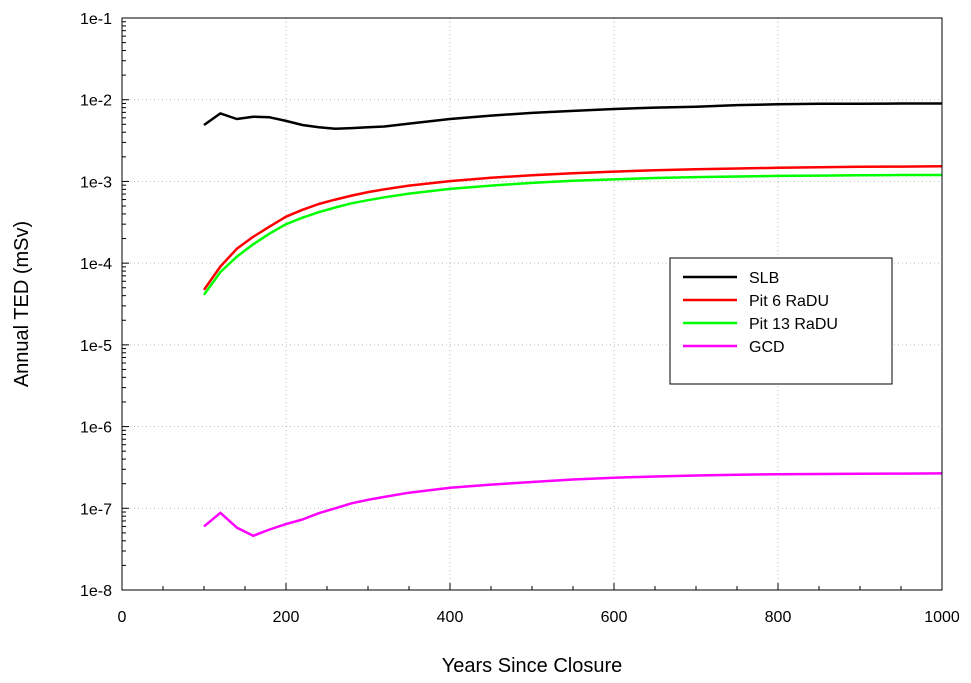 The width and height of the screenshot is (971, 683). What do you see at coordinates (96, 19) in the screenshot?
I see `y-tick-label: 1e-1` at bounding box center [96, 19].